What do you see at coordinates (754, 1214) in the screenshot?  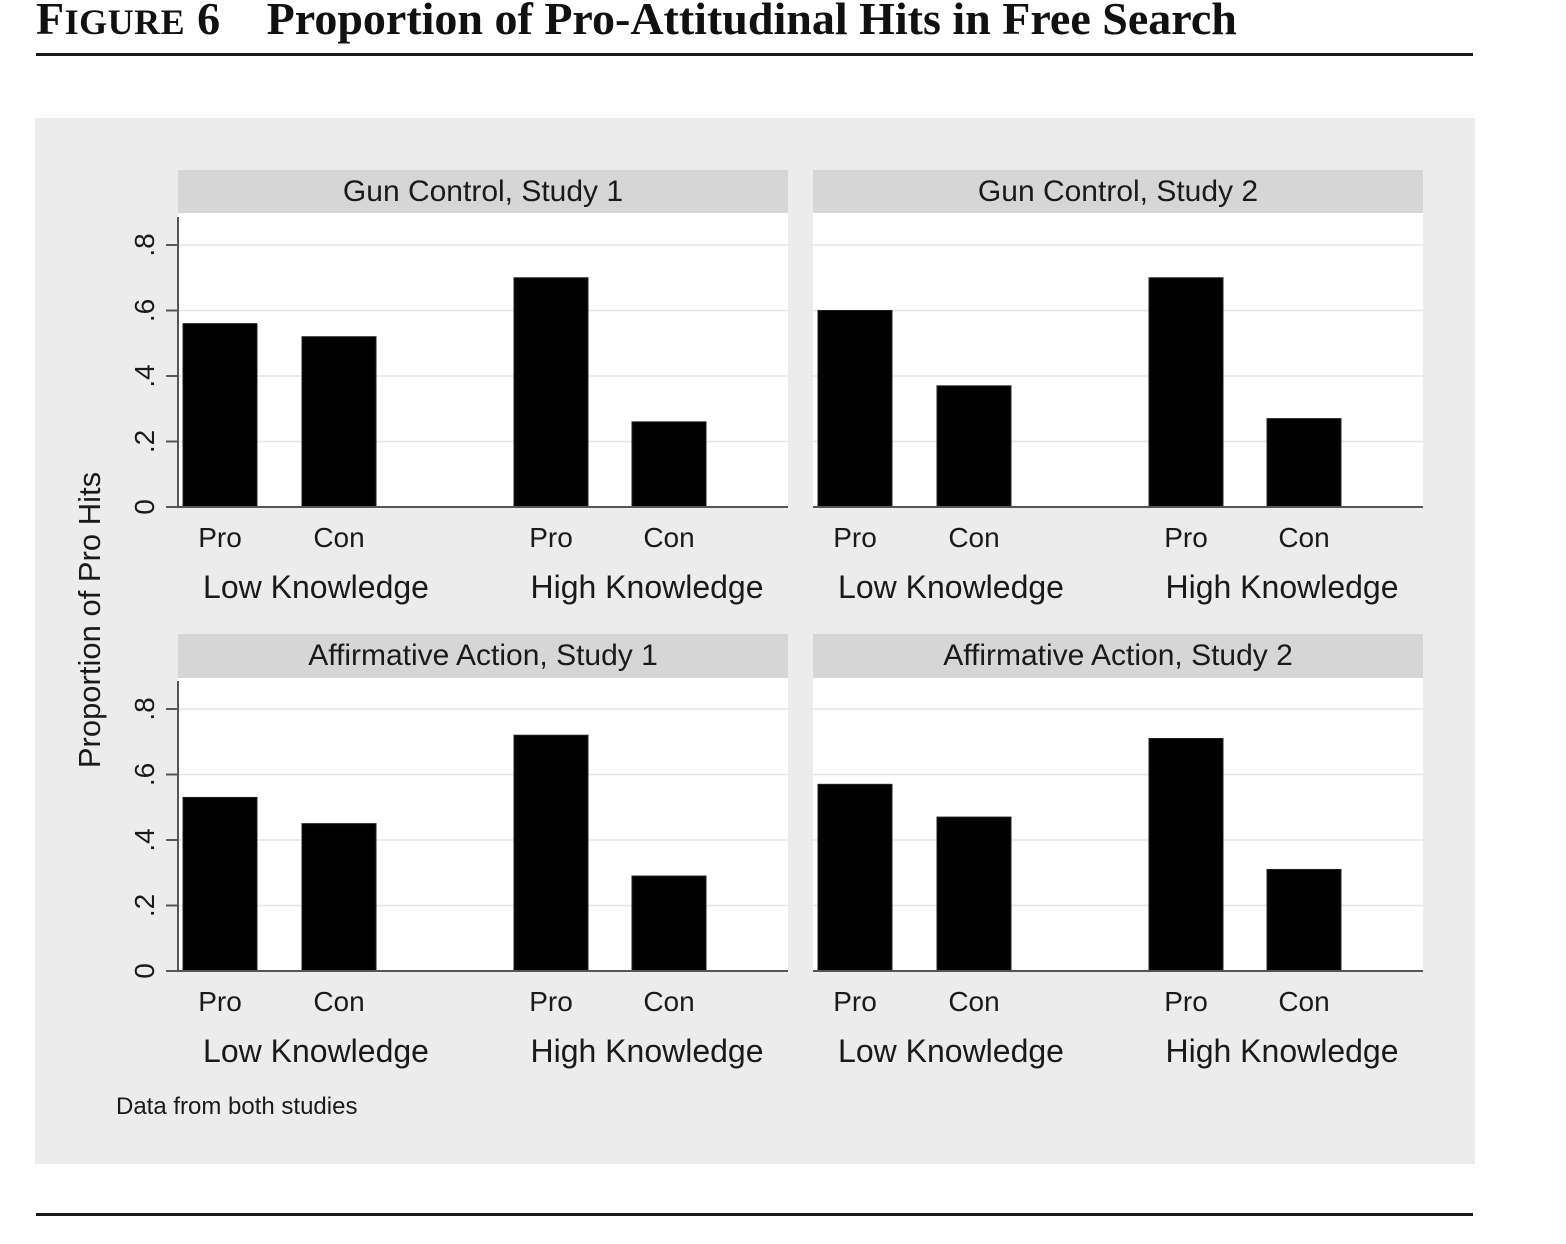 I see `bottom-rule` at bounding box center [754, 1214].